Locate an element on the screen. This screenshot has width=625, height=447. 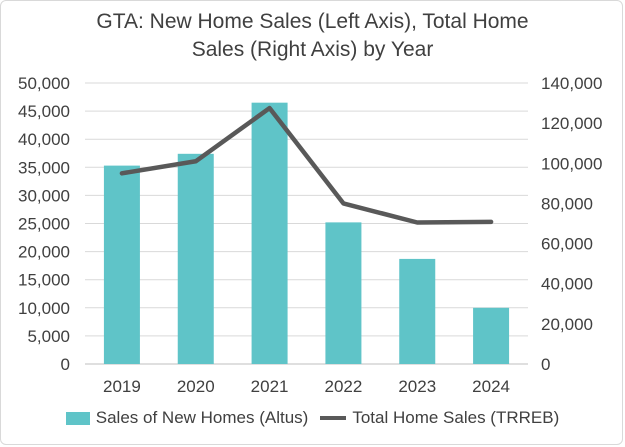
left-tick-label: 5,000 is located at coordinates (48, 336).